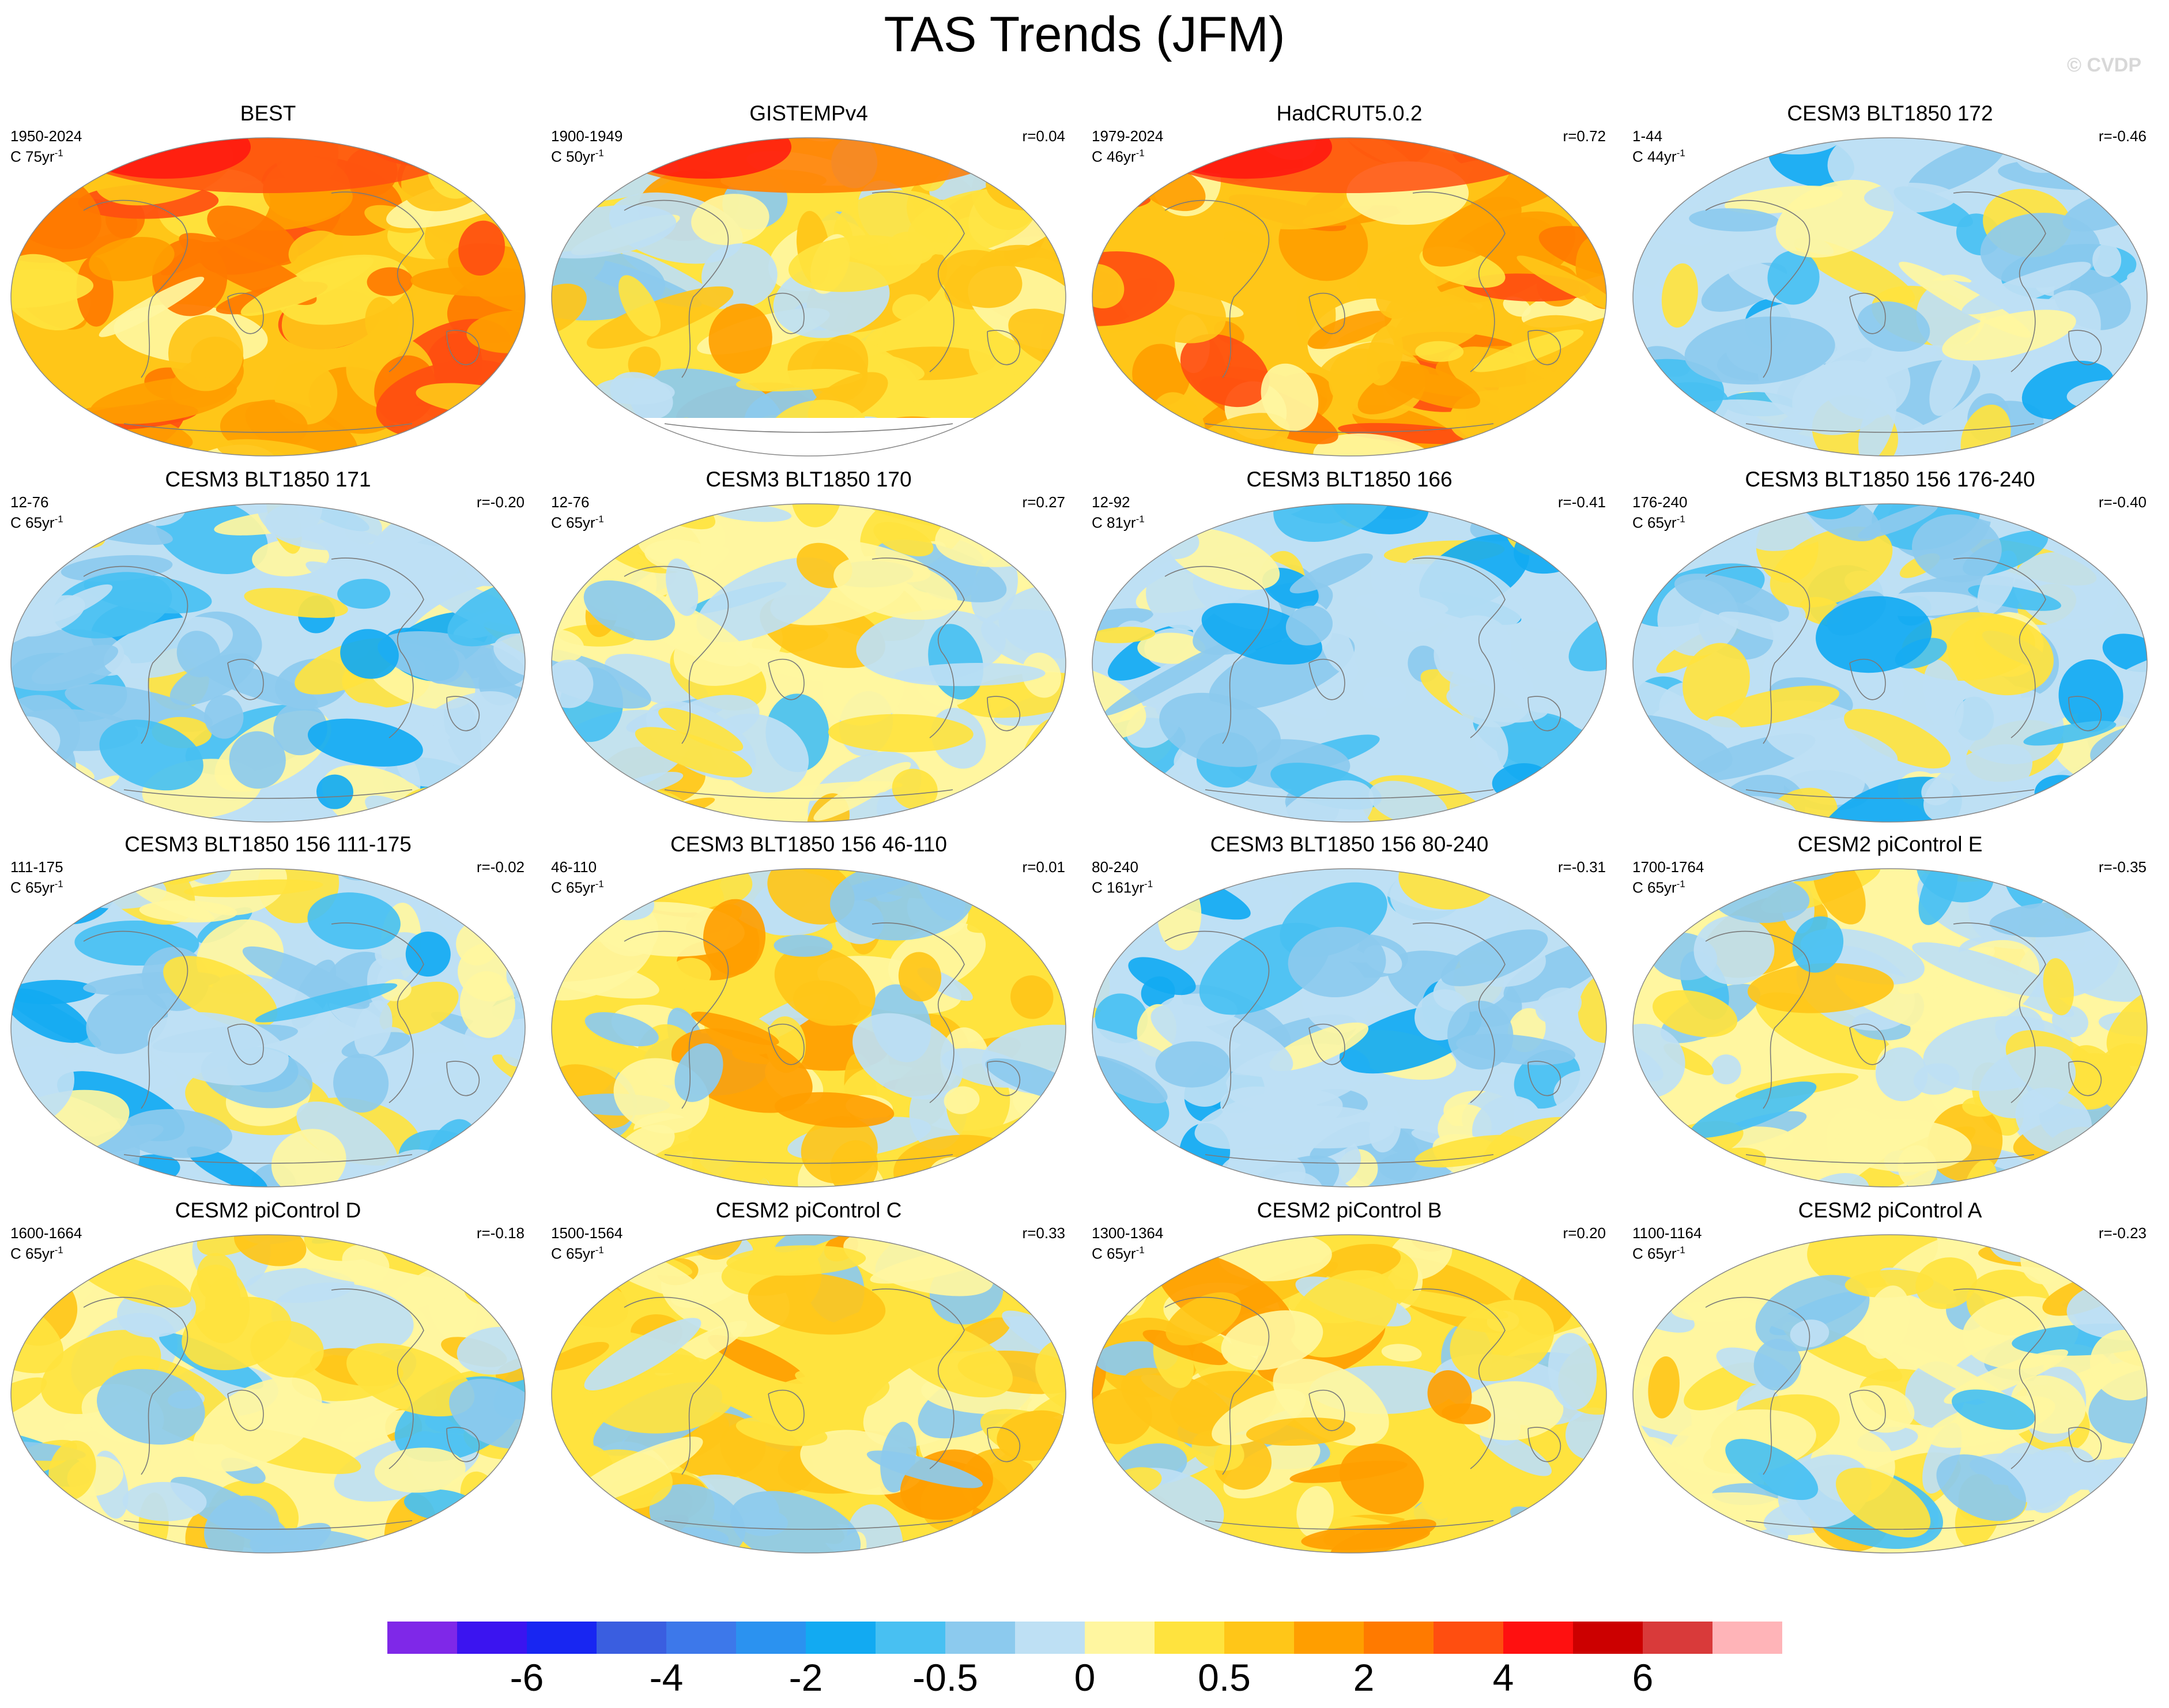  Describe the element at coordinates (808, 113) in the screenshot. I see `panel-title: GISTEMPv4` at that location.